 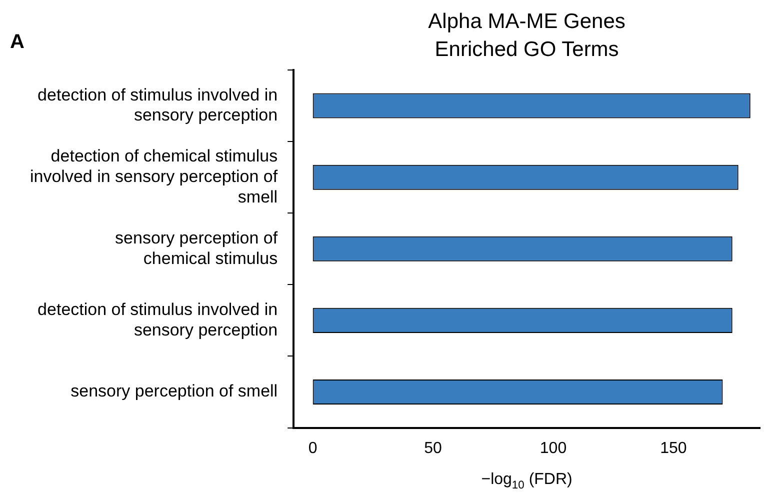 I want to click on y-tick-label: sensory perception of smell, so click(x=174, y=391).